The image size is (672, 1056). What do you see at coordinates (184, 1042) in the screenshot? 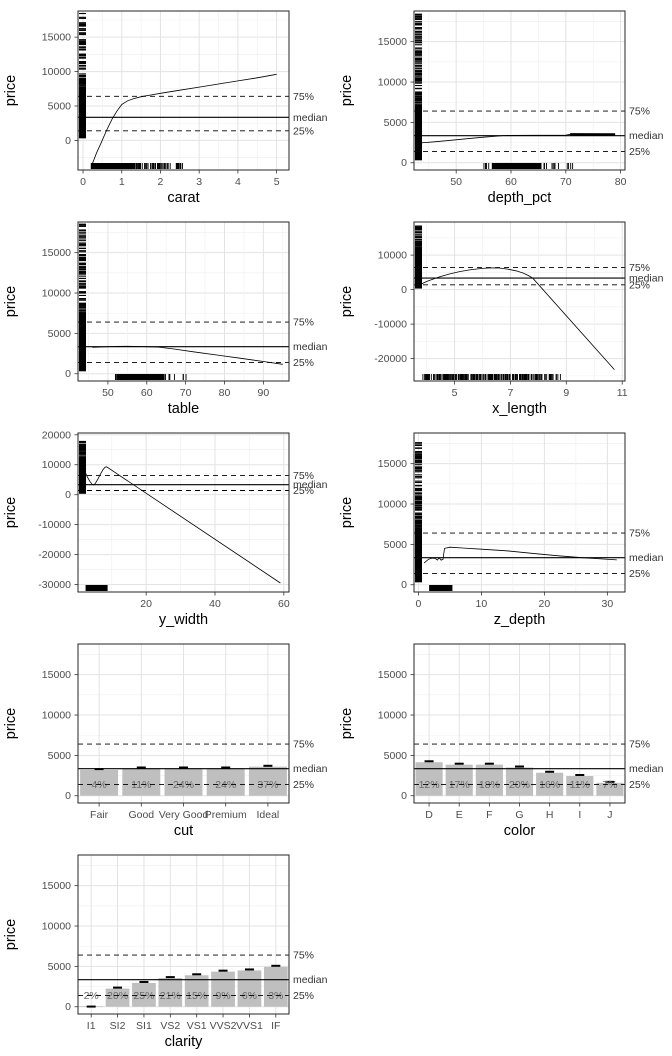
I see `svg-text: clarity` at bounding box center [184, 1042].